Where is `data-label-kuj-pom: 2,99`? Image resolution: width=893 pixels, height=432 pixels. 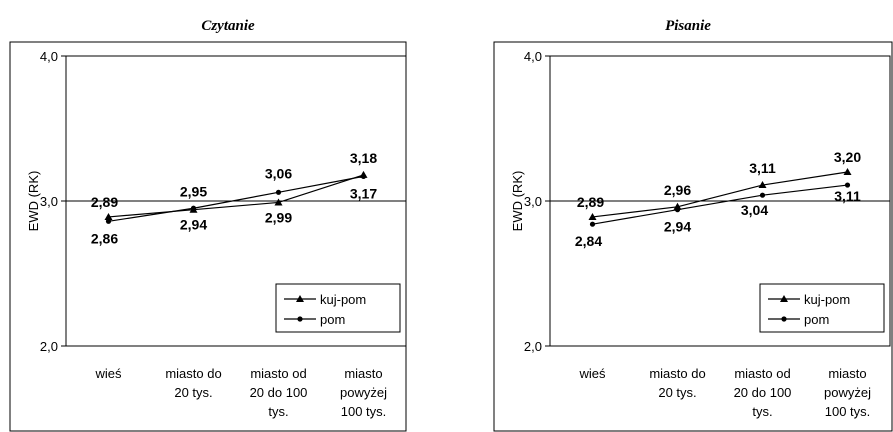
data-label-kuj-pom: 2,99 is located at coordinates (278, 217).